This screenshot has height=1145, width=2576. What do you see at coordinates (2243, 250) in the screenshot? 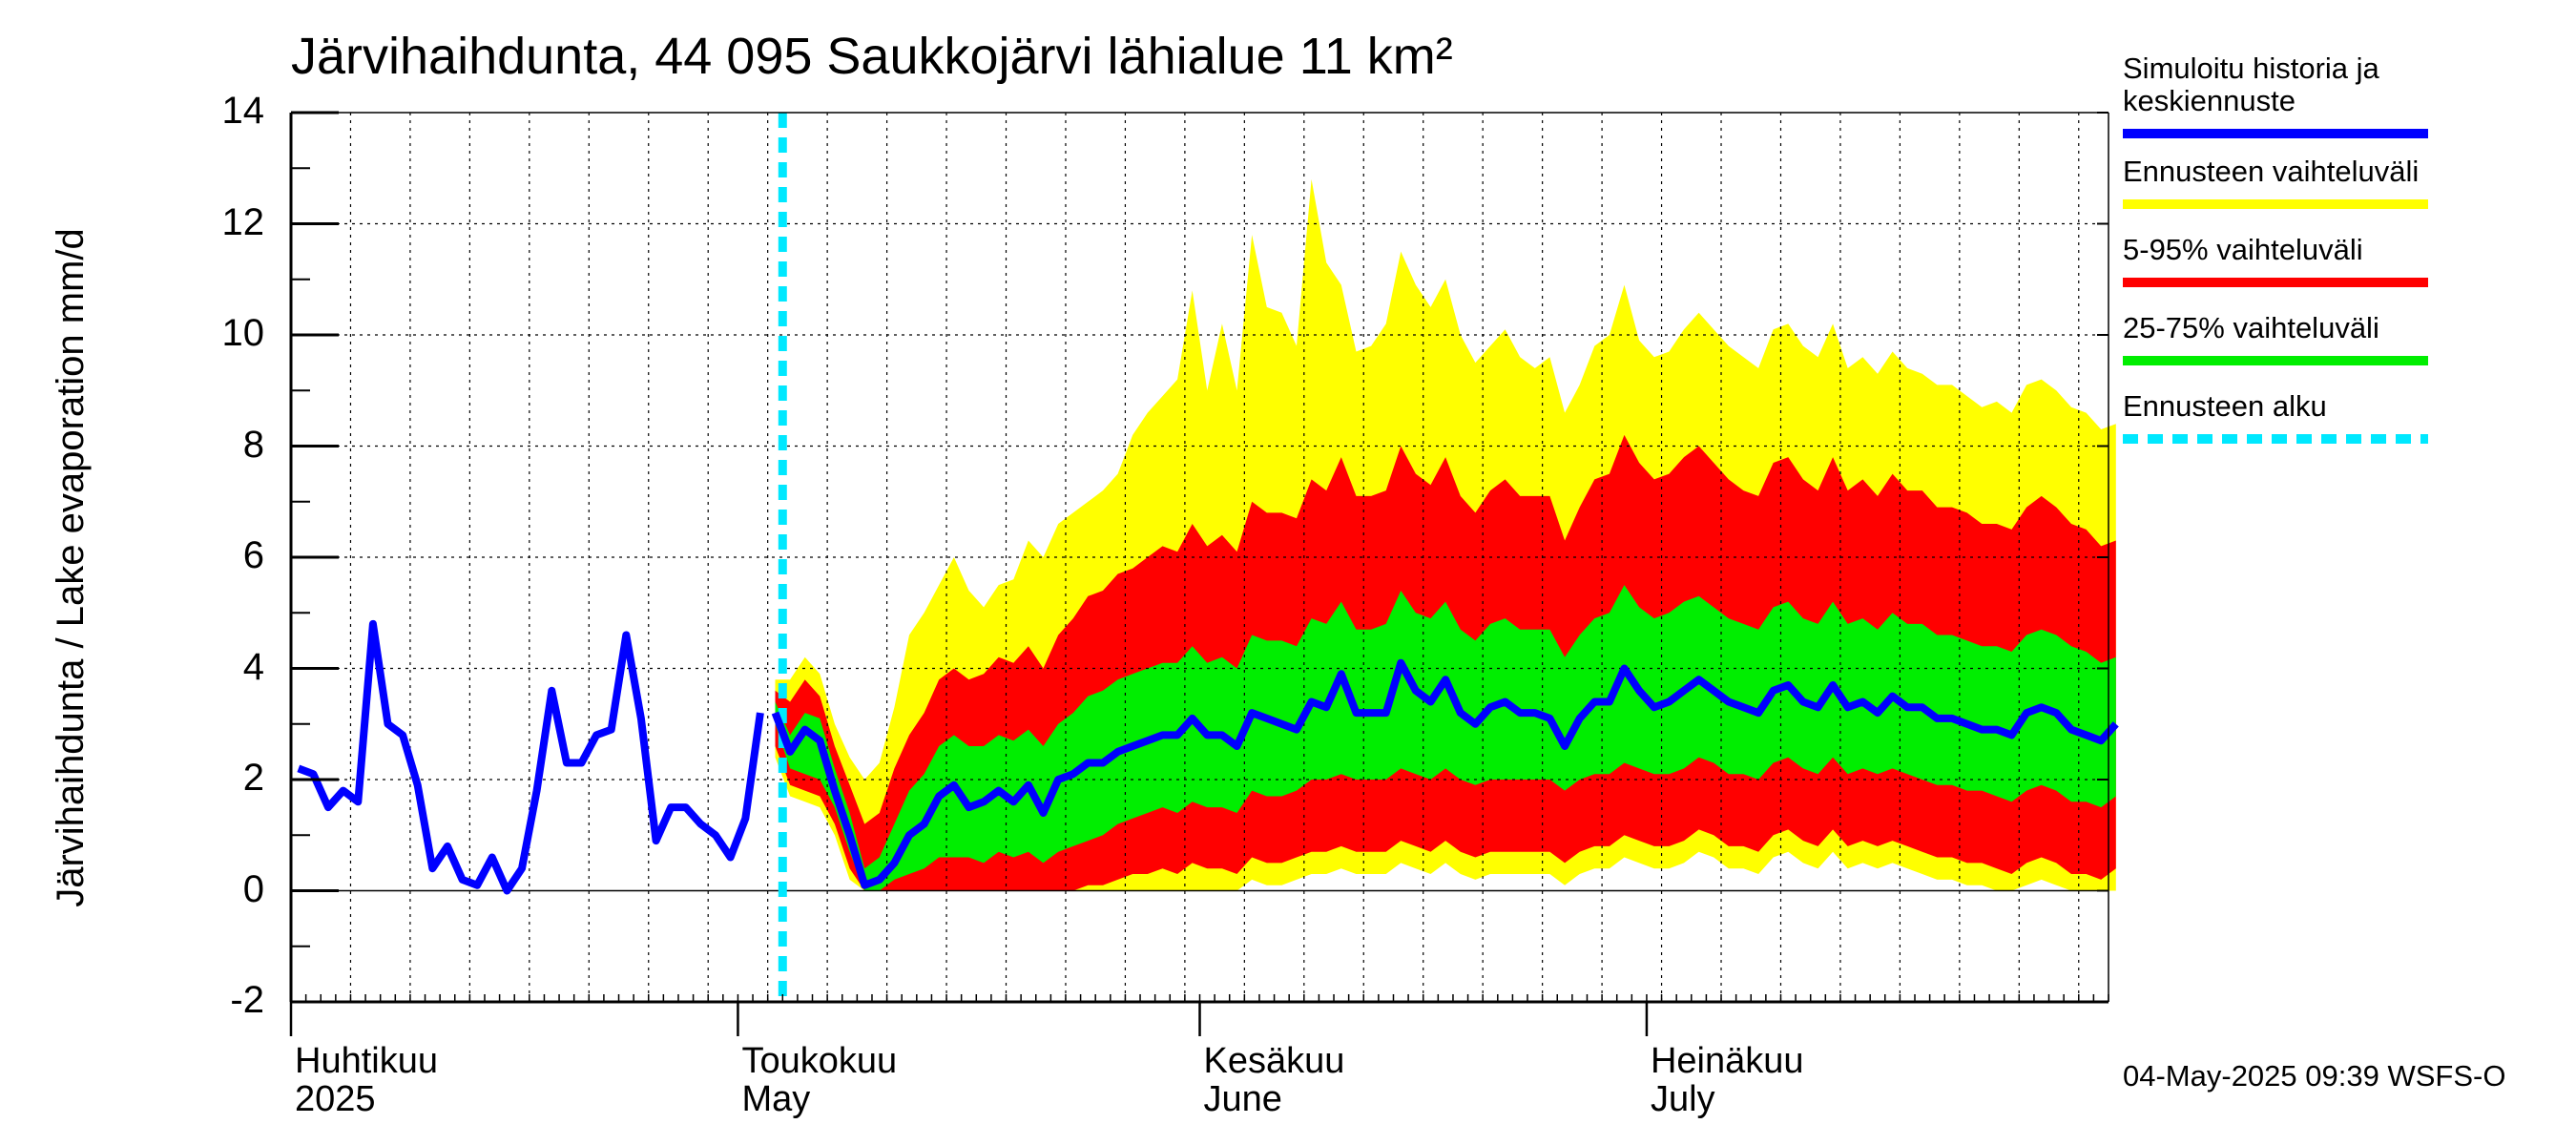
I see `legend-label-5-95: 5-95% vaihteluväli` at bounding box center [2243, 250].